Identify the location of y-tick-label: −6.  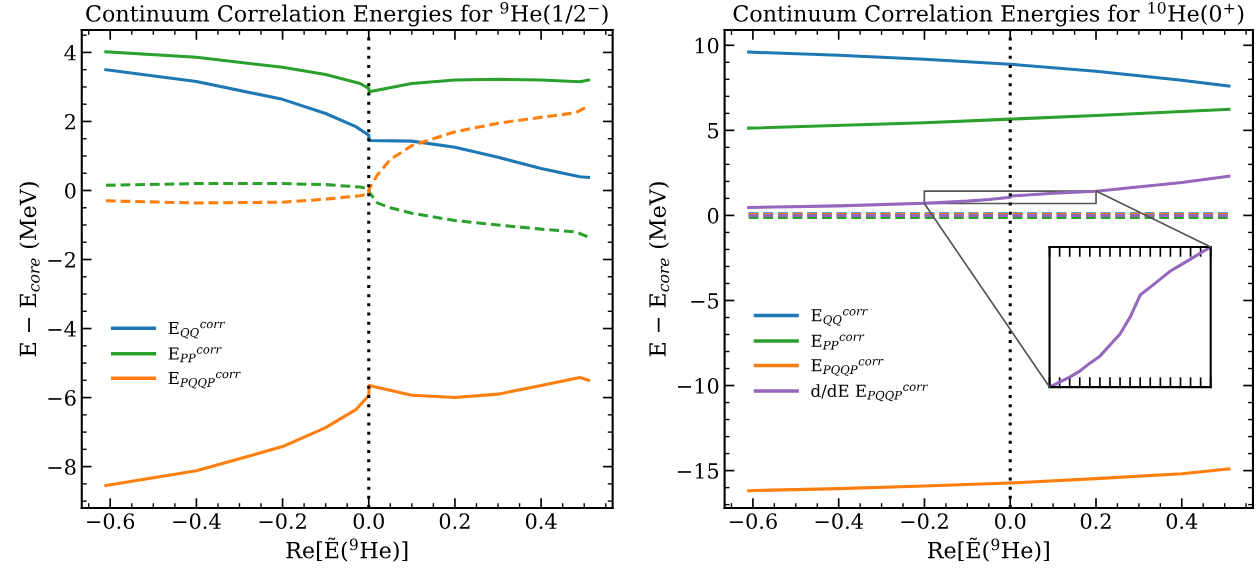
(62, 398).